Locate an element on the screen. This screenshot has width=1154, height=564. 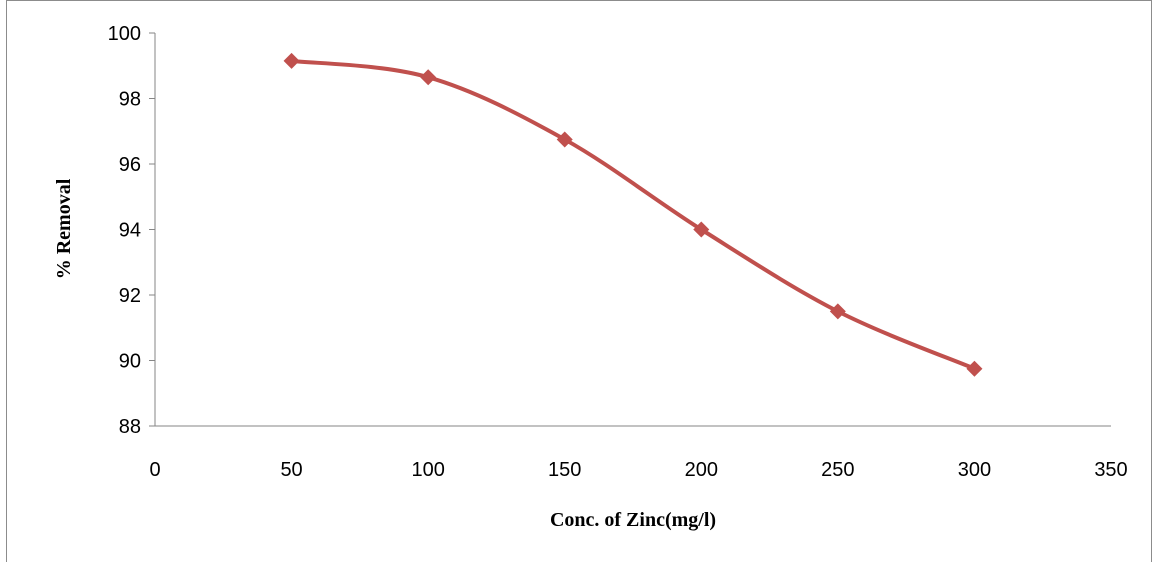
x-tick-label: 300 is located at coordinates (974, 470).